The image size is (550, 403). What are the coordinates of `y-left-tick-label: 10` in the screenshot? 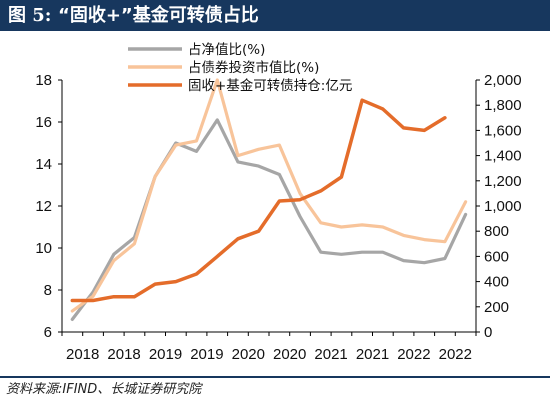 It's located at (43, 248).